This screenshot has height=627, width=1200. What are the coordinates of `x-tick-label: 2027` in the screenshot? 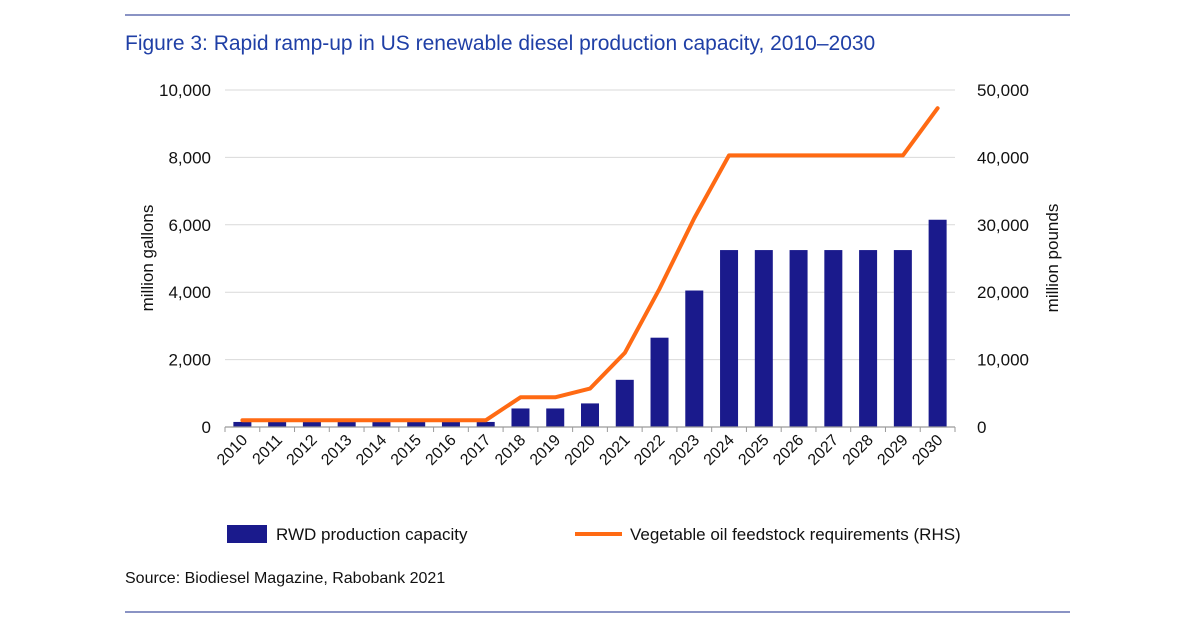 It's located at (823, 450).